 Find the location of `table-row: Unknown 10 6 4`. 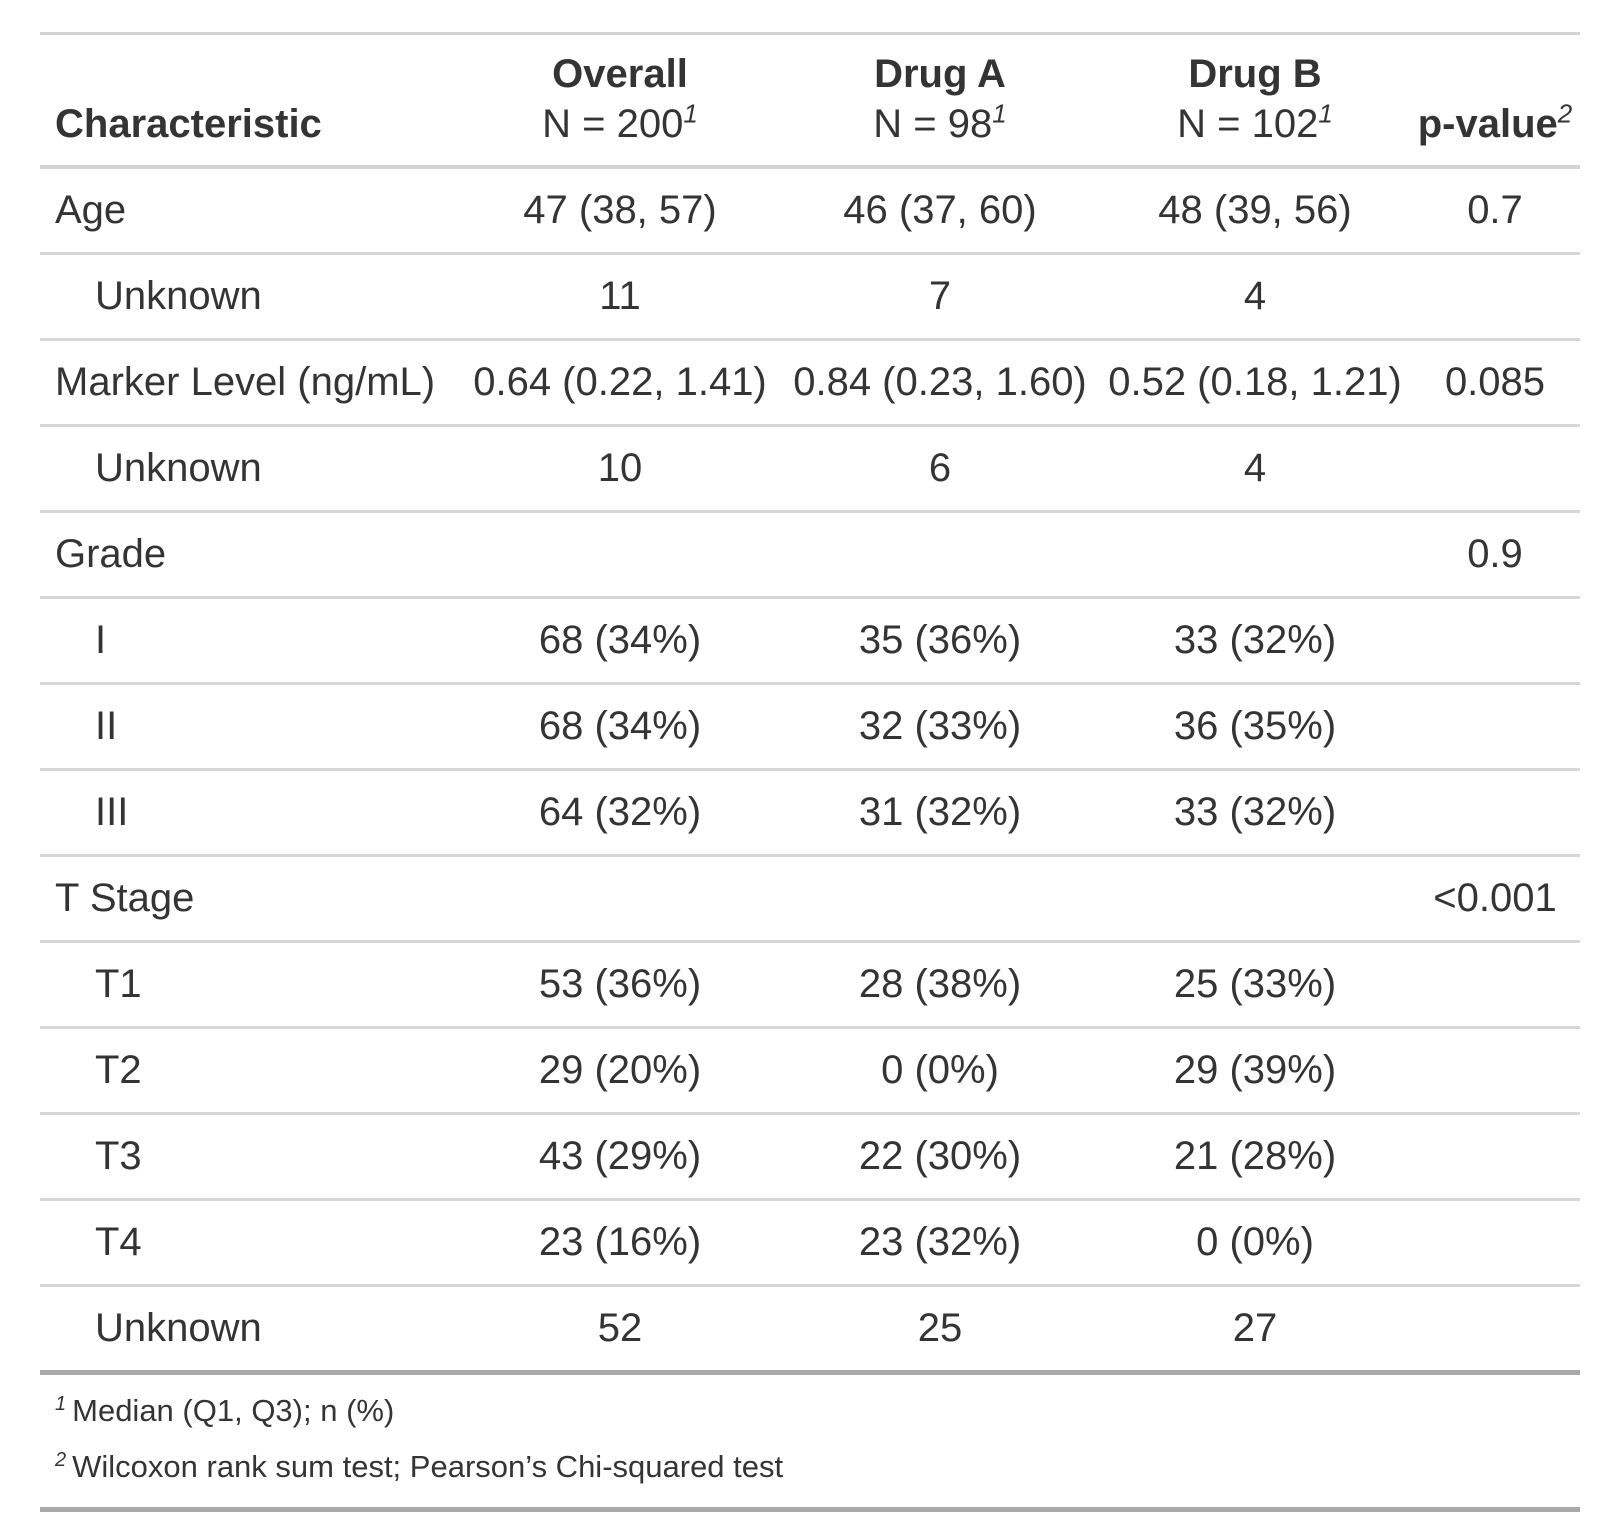

table-row: Unknown 10 6 4 is located at coordinates (810, 469).